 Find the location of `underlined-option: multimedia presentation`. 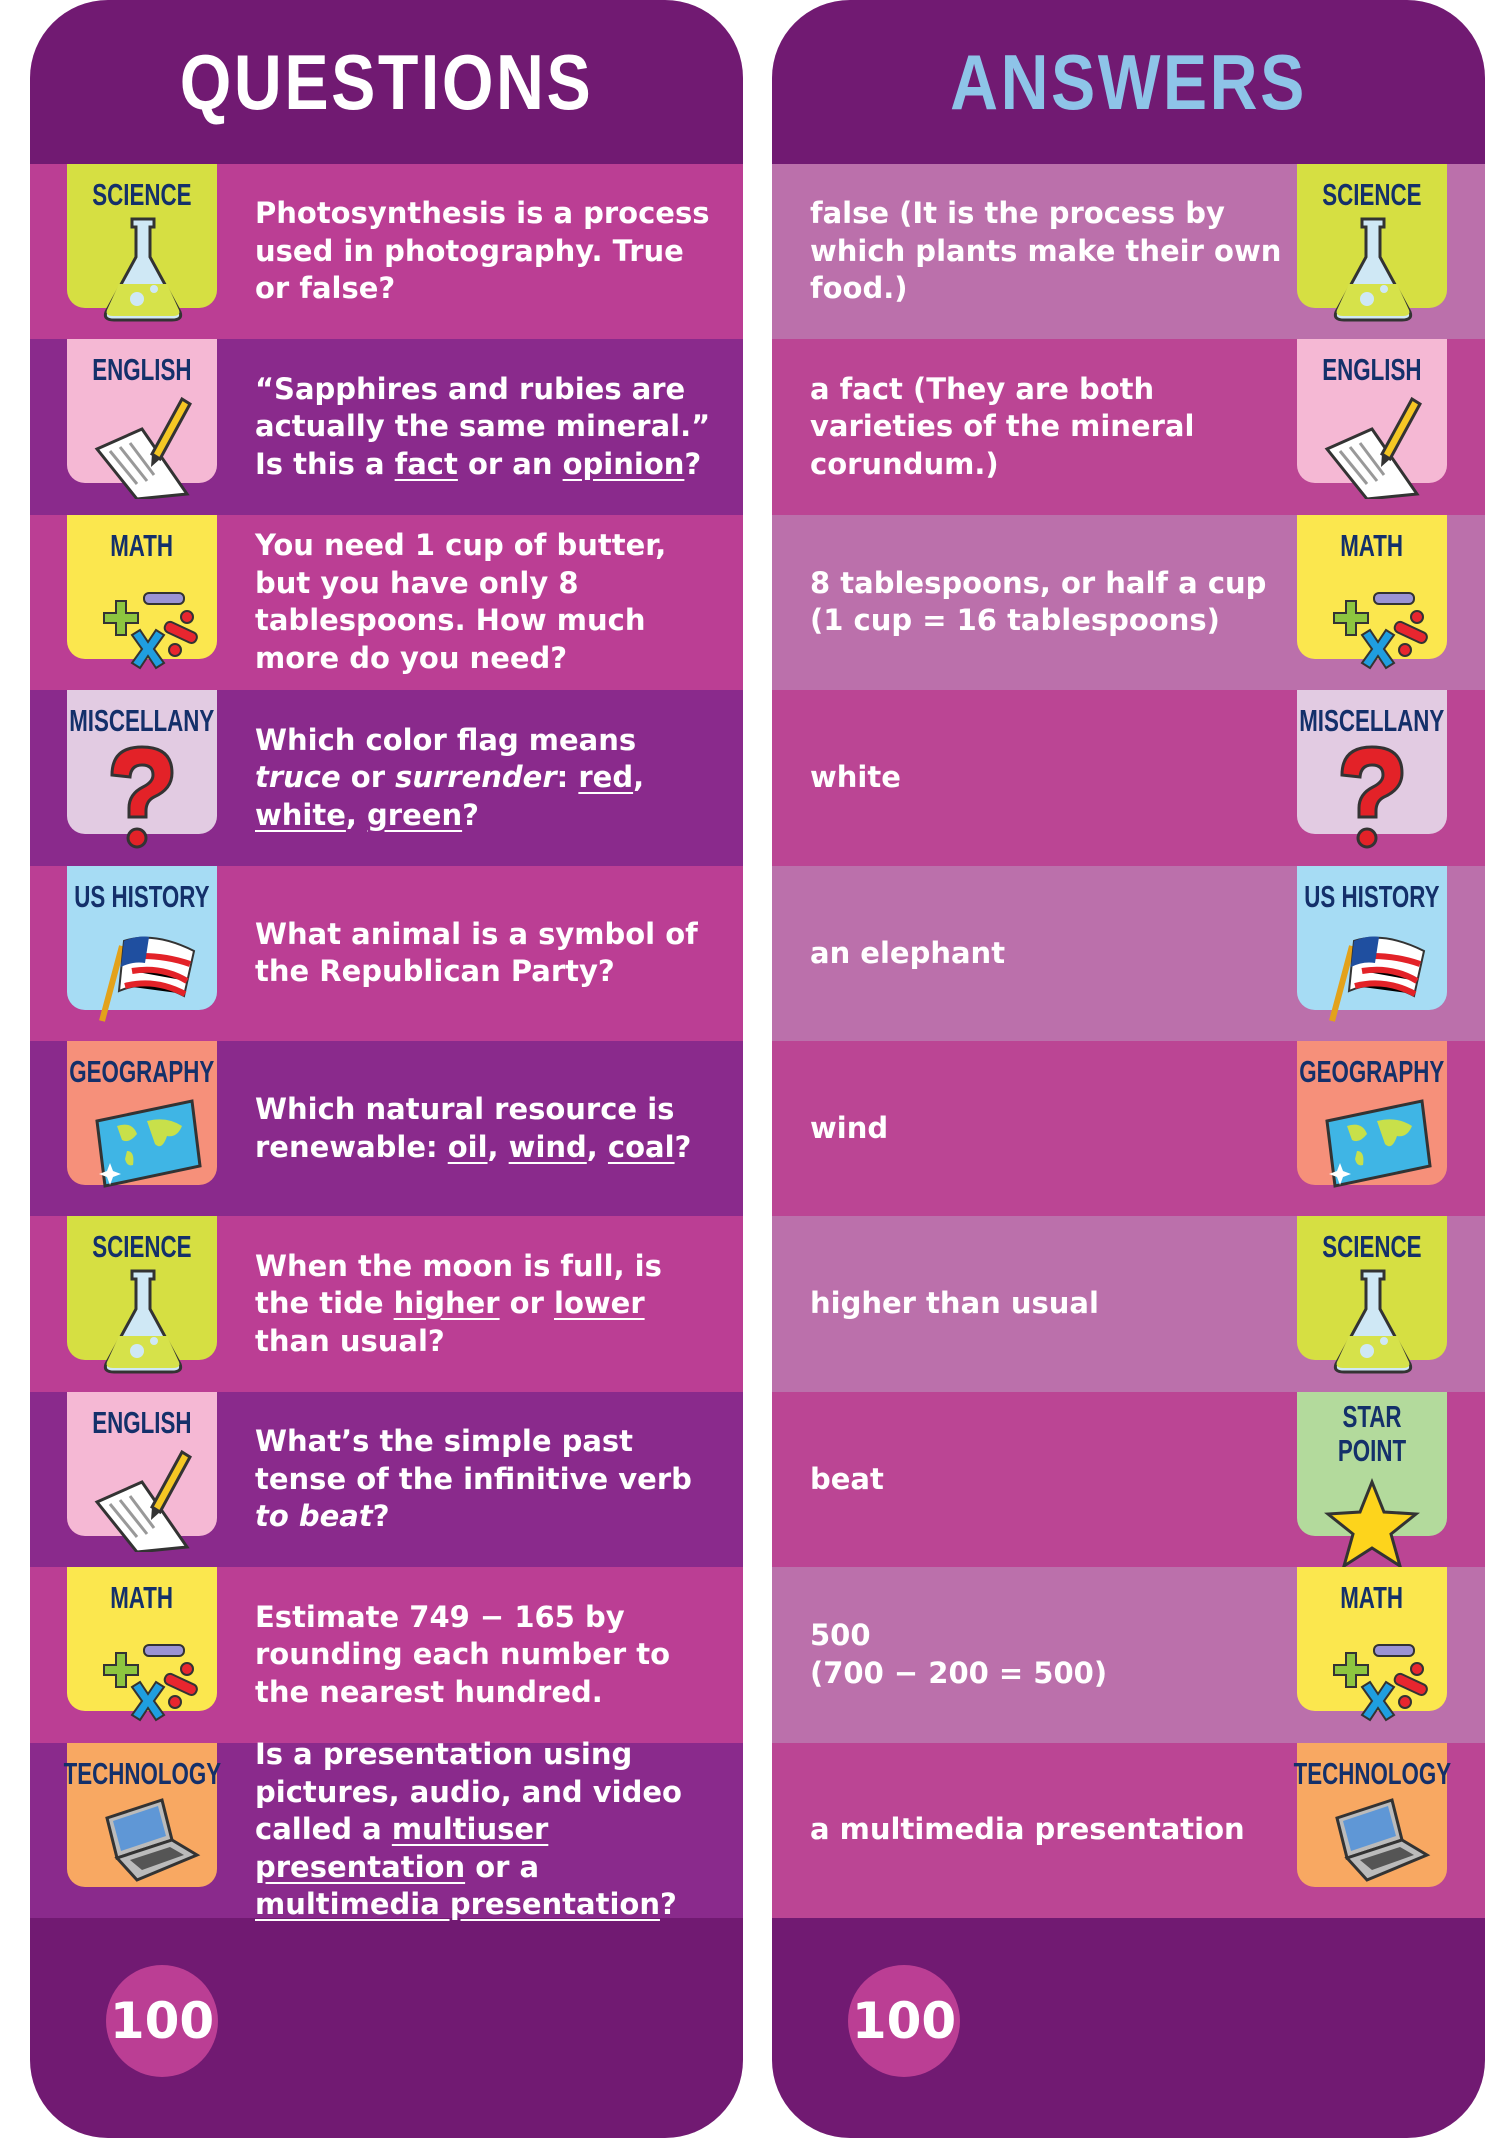

underlined-option: multimedia presentation is located at coordinates (457, 1904).